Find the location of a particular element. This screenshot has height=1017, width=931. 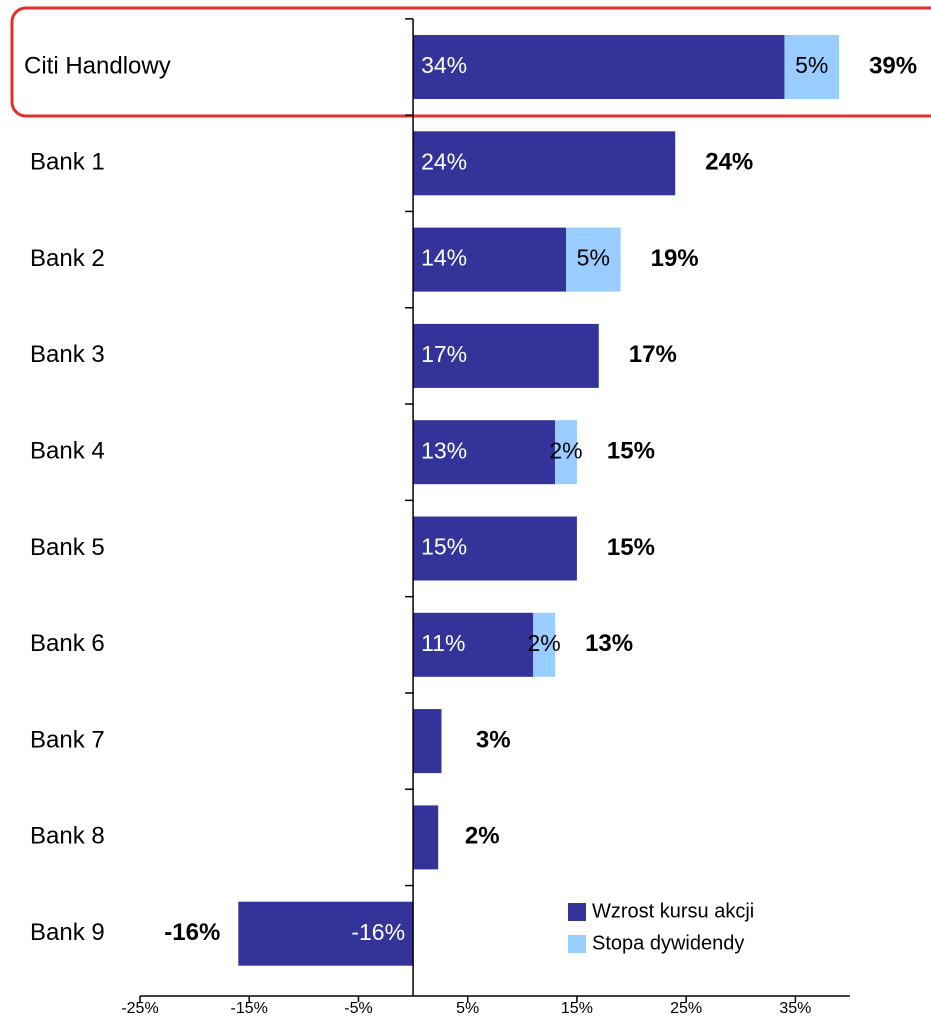

total-label: 2% is located at coordinates (482, 836).